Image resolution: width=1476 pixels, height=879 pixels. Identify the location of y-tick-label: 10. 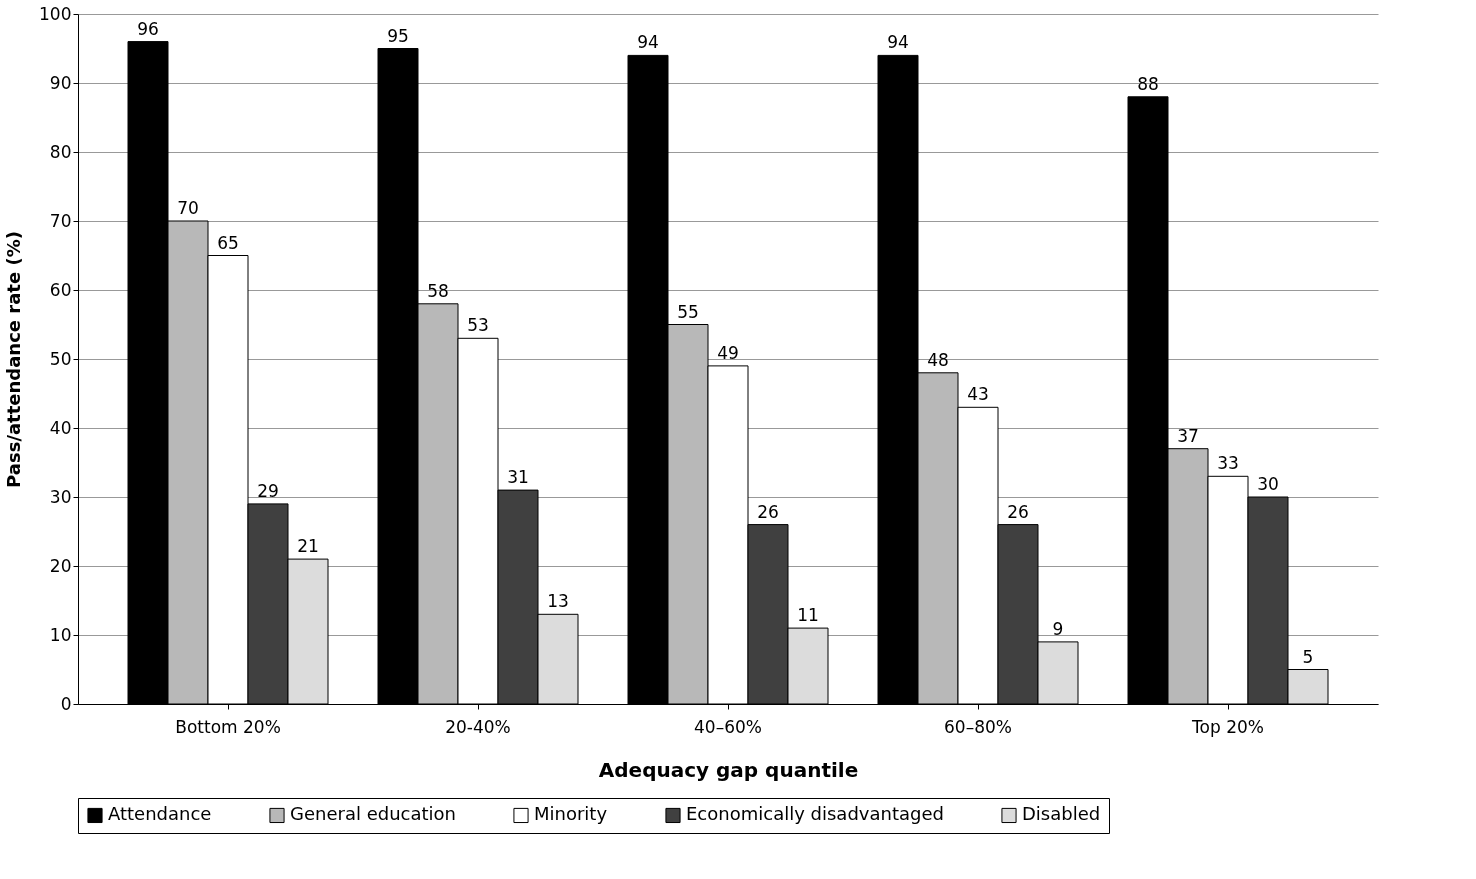
(60, 634).